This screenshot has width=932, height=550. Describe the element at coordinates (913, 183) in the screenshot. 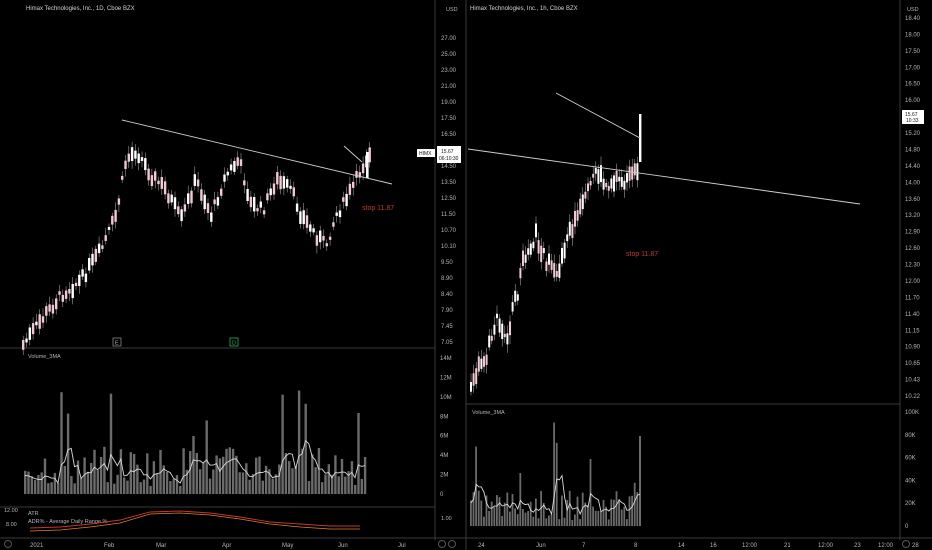

I see `right-price-axis-tick: 14.00` at that location.